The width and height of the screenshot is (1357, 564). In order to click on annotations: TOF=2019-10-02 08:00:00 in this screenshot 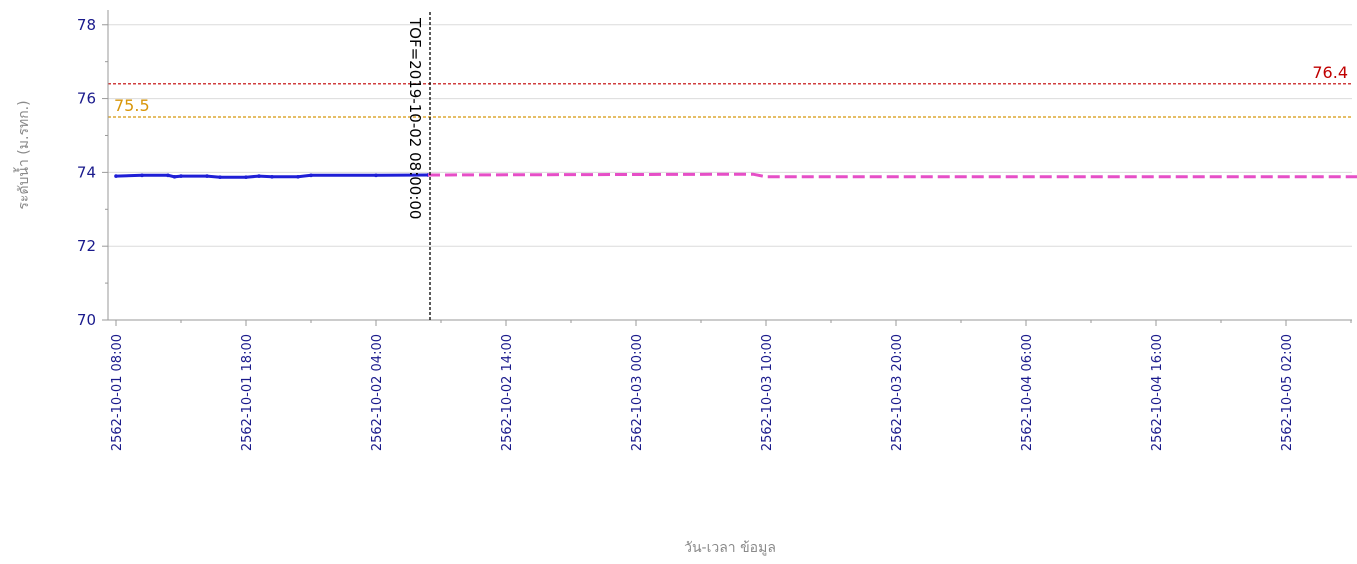, I will do `click(418, 166)`.